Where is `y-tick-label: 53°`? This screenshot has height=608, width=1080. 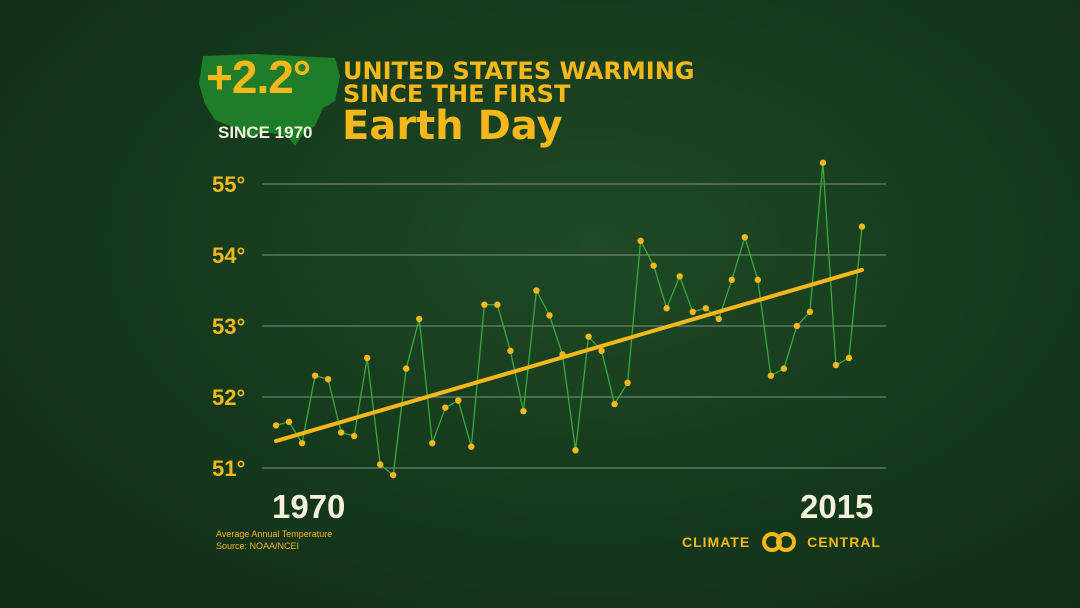
y-tick-label: 53° is located at coordinates (228, 326).